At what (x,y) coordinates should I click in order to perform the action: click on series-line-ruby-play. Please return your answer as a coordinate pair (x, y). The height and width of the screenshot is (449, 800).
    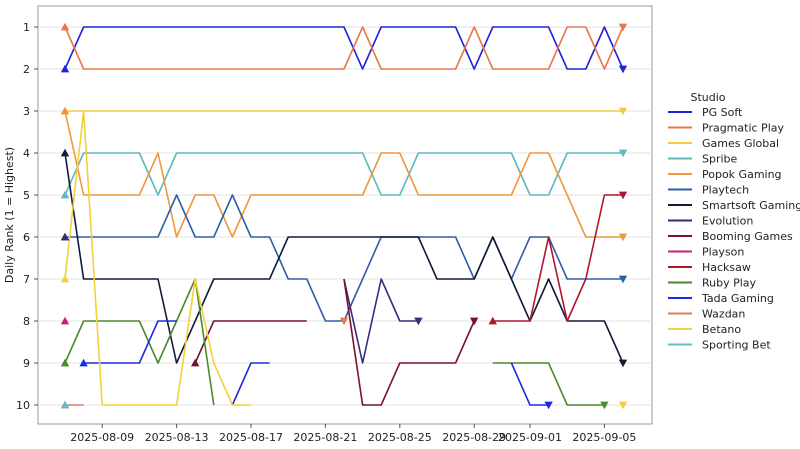
    Looking at the image, I should click on (139, 342).